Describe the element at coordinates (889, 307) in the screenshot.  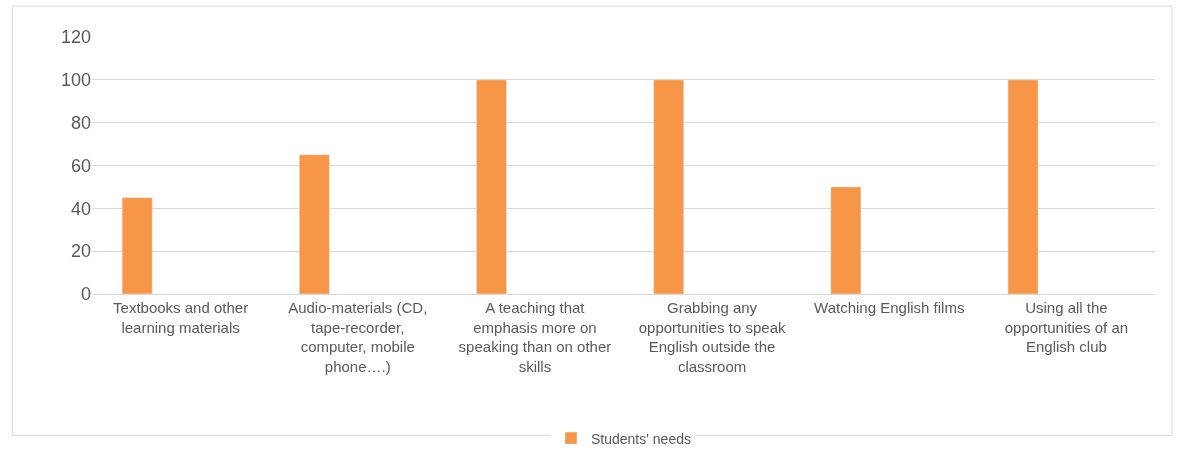
I see `x-tick-label: Watching English films` at that location.